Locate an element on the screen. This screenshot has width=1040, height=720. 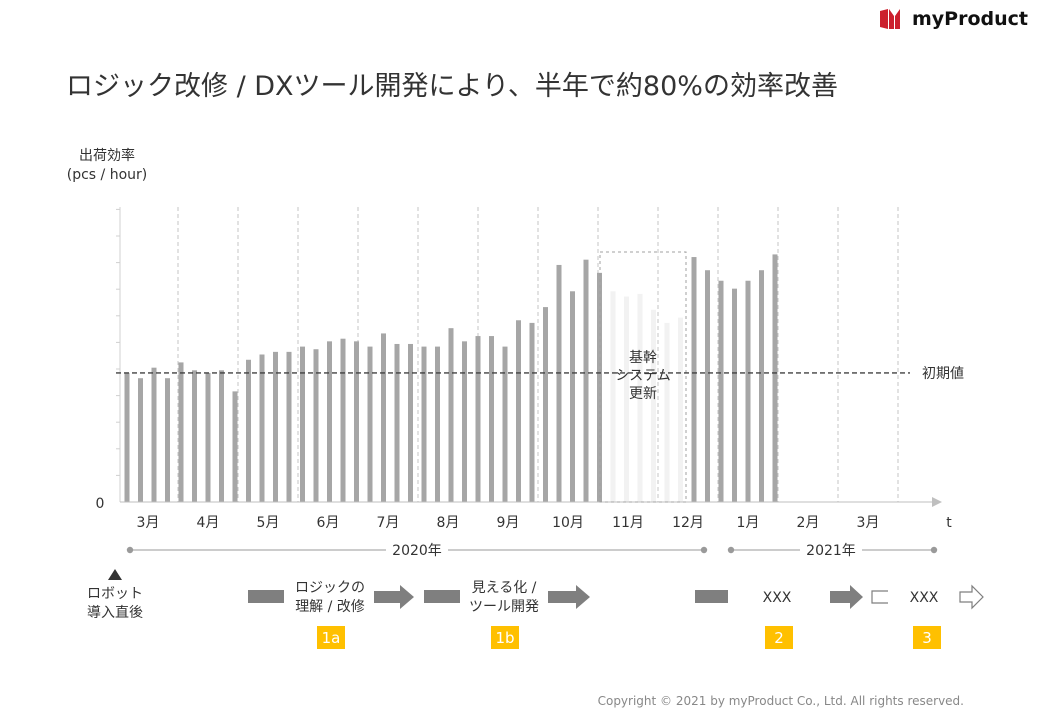
phase-1b-label-line2: ツール開発 is located at coordinates (504, 607).